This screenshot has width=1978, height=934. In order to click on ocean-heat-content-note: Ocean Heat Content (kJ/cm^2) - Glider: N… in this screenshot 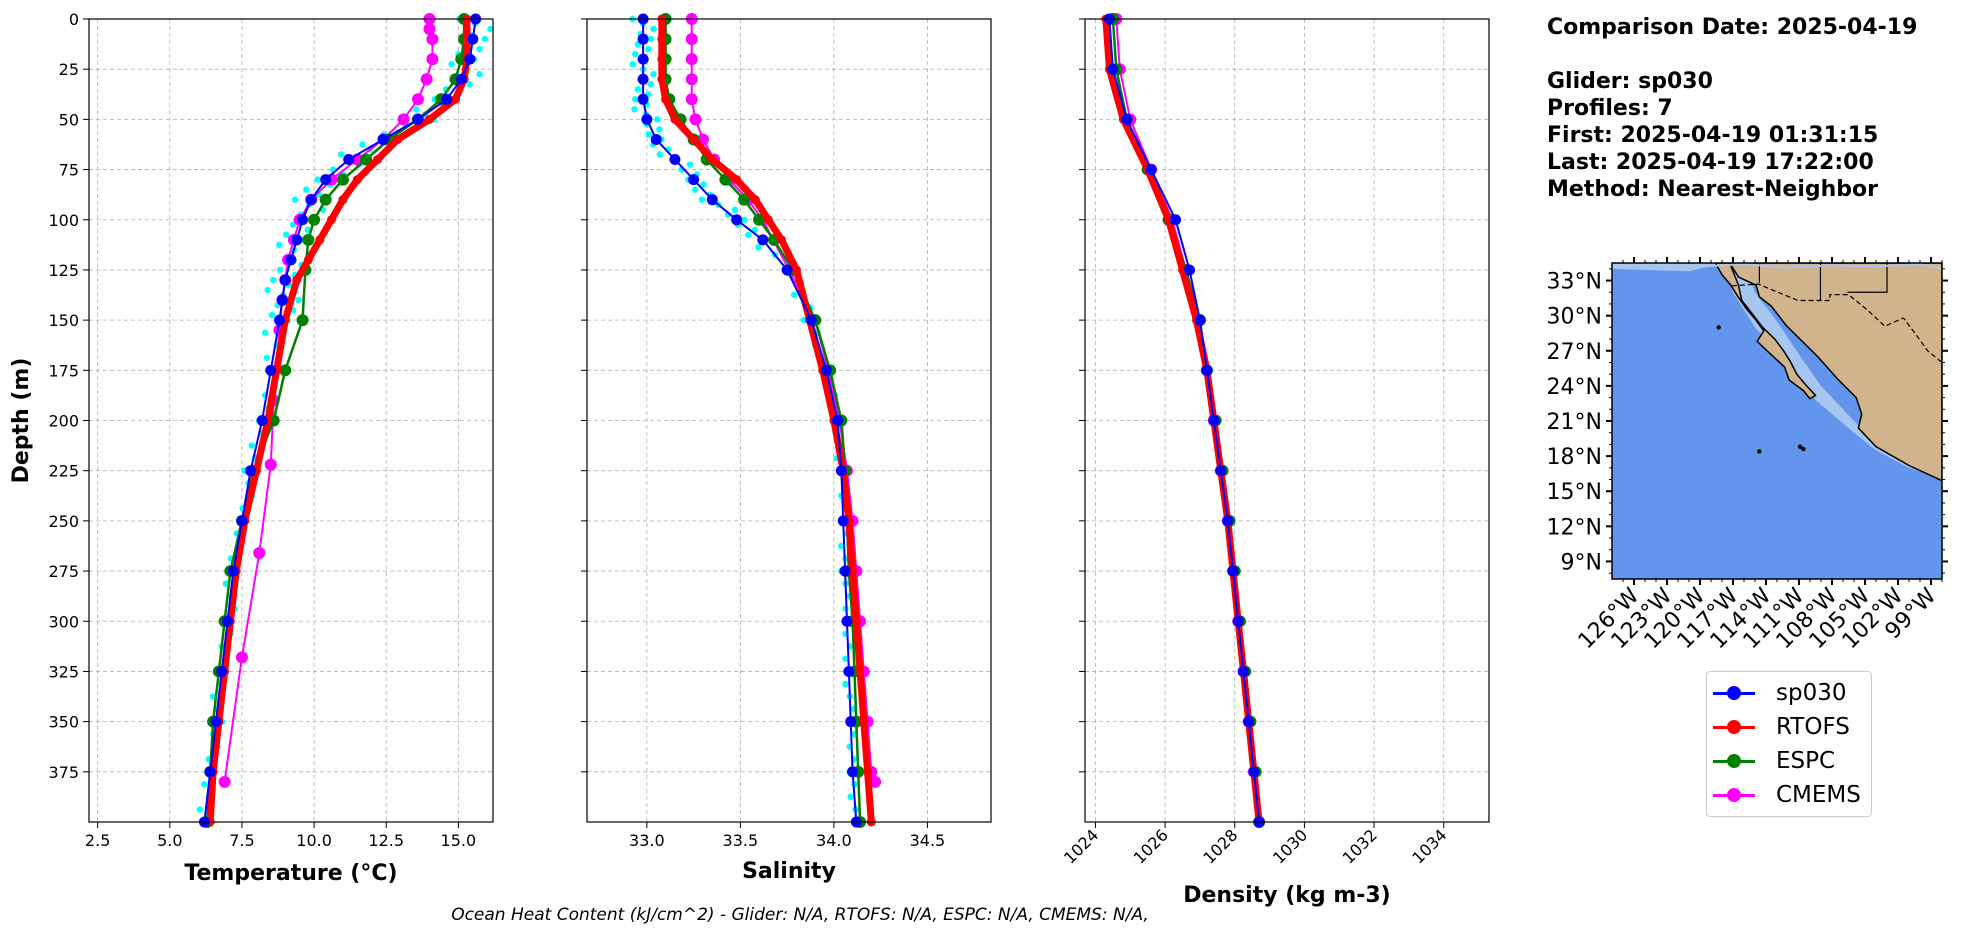, I will do `click(800, 915)`.